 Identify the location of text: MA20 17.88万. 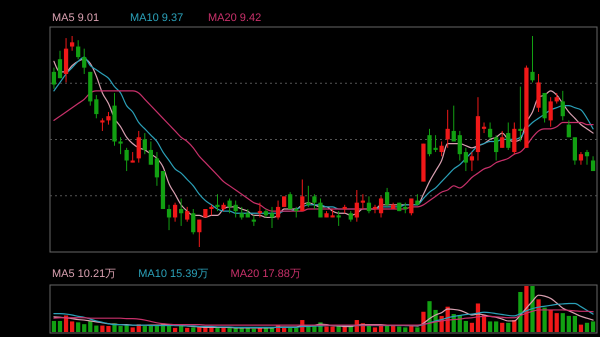
(265, 274).